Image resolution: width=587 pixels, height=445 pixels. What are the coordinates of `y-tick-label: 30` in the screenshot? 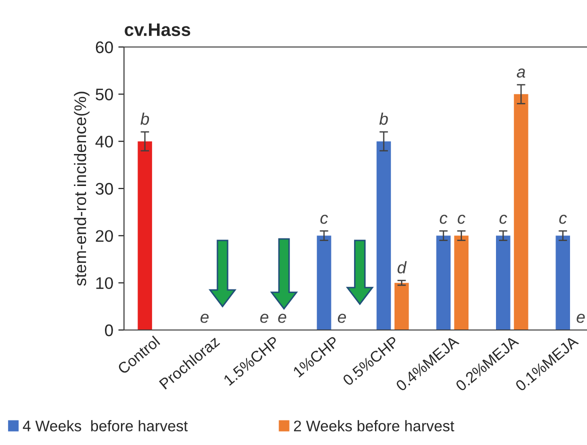 It's located at (104, 188).